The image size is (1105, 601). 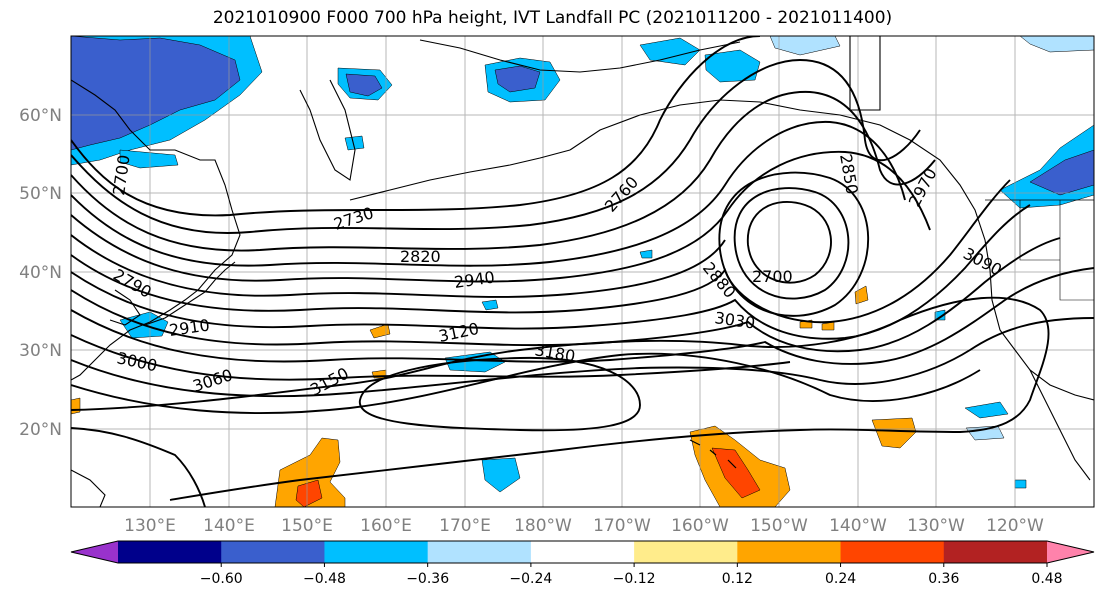 I want to click on contour-c16, so click(x=138, y=467).